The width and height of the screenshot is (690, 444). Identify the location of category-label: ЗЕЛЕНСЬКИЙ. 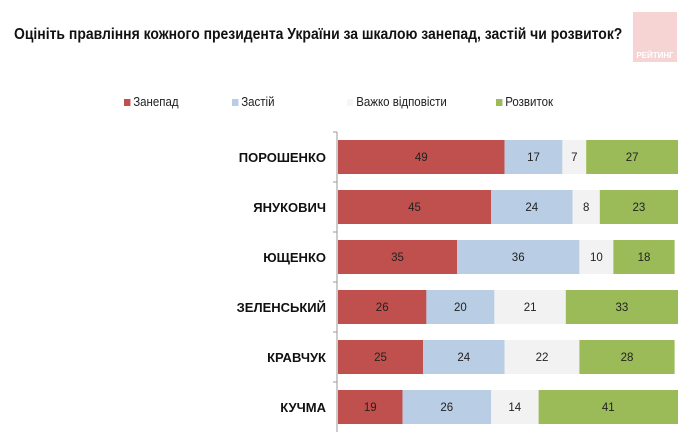
(281, 307).